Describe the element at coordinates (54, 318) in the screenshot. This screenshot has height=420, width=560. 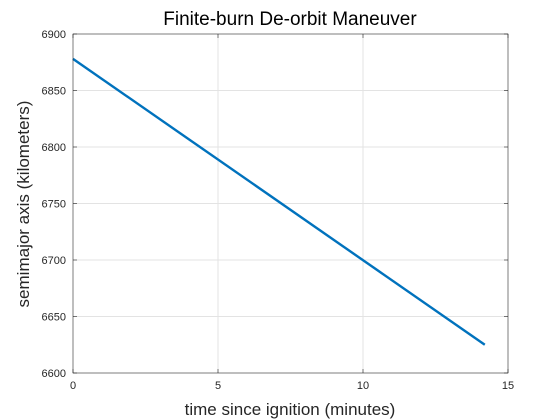
I see `y-tick-label: 6650` at that location.